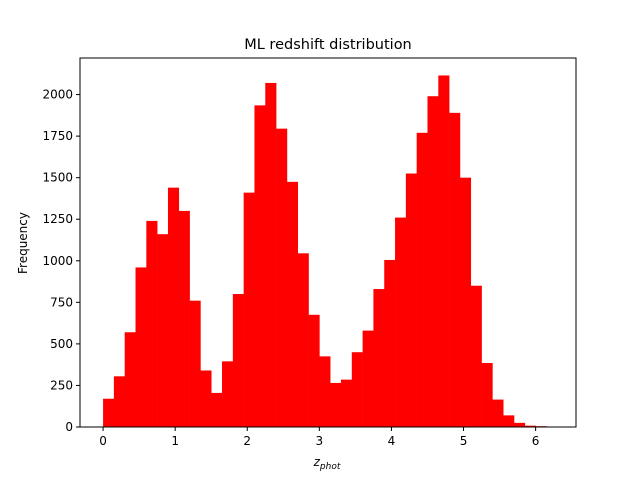 The image size is (640, 480). I want to click on y-tick-label: 0, so click(69, 427).